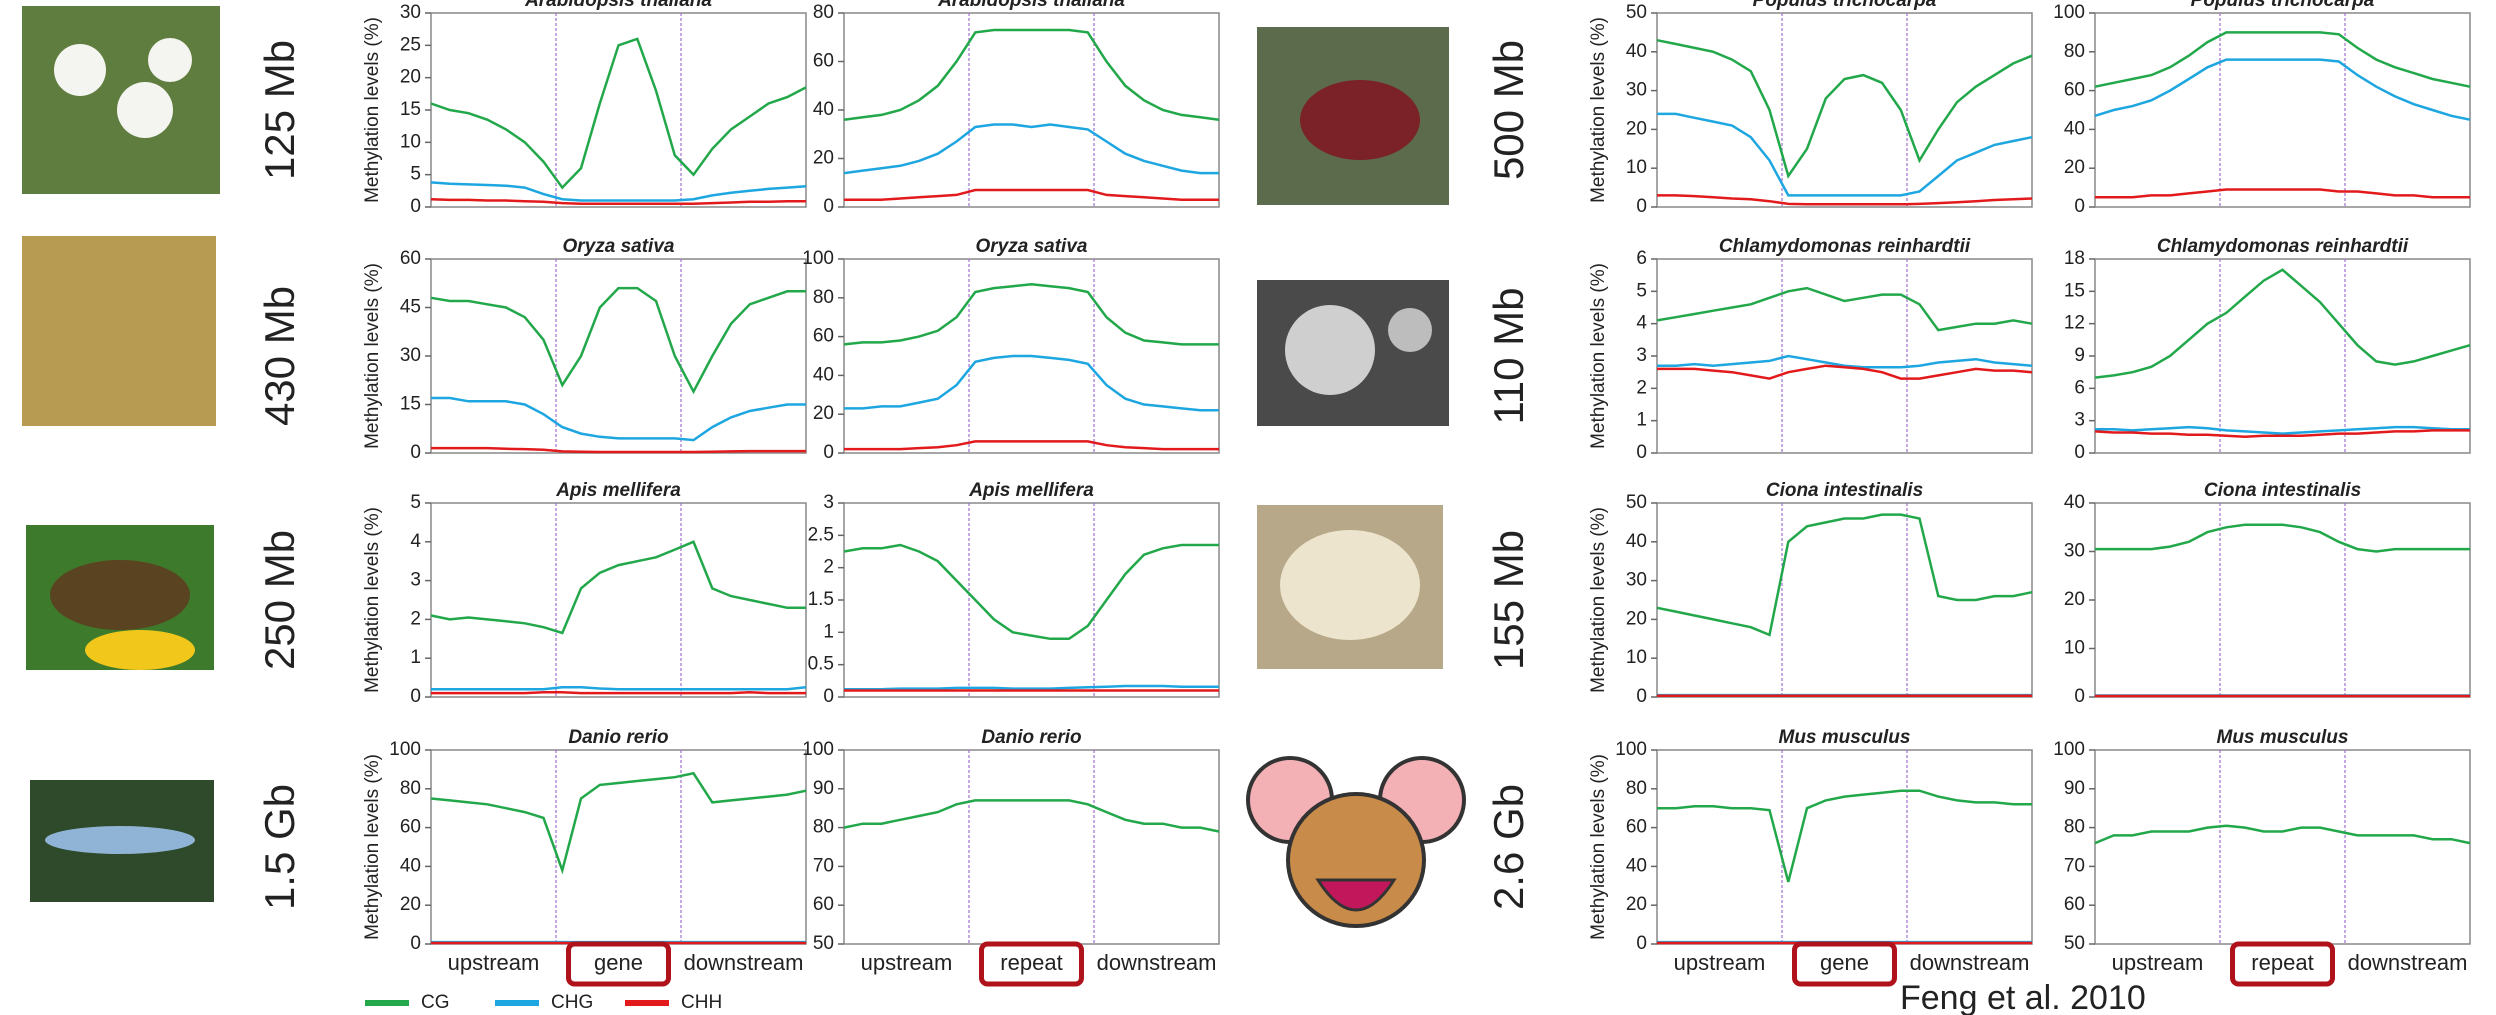 The width and height of the screenshot is (2496, 1015). Describe the element at coordinates (410, 44) in the screenshot. I see `y-tick-label: 25` at that location.